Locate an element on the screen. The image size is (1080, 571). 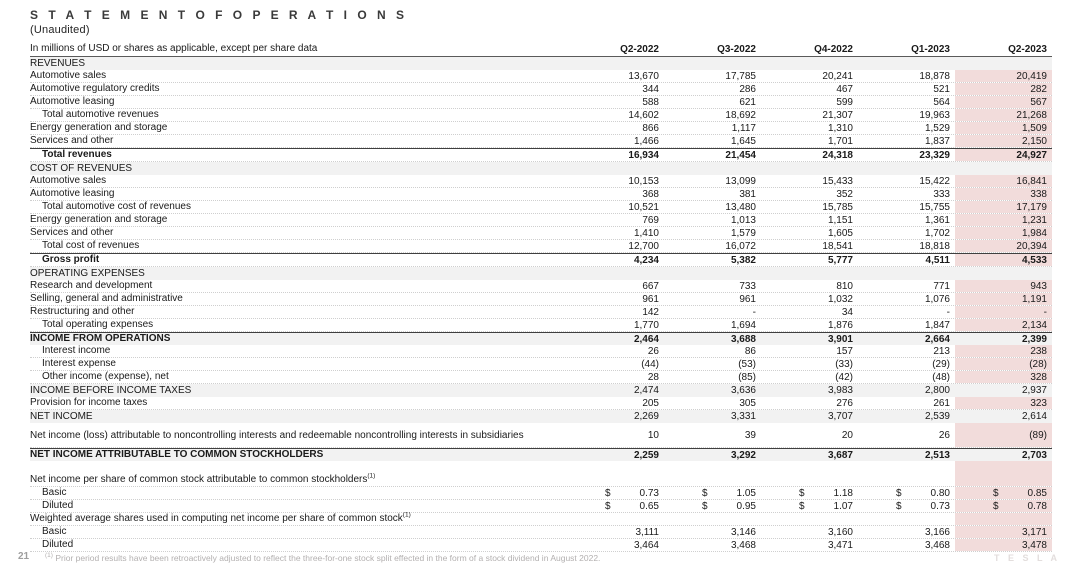
value-cell: 352 is located at coordinates (844, 194).